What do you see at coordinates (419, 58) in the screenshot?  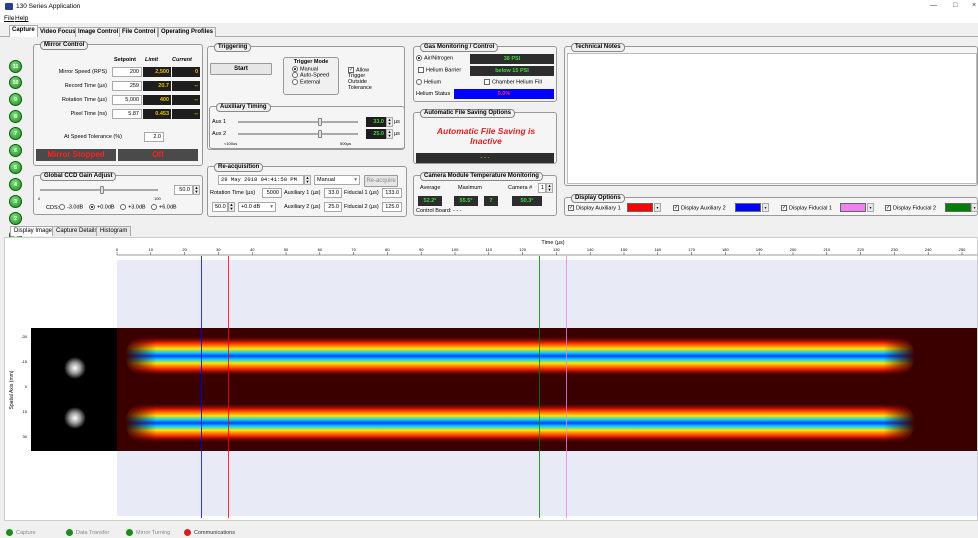 I see `gas-air-radio` at bounding box center [419, 58].